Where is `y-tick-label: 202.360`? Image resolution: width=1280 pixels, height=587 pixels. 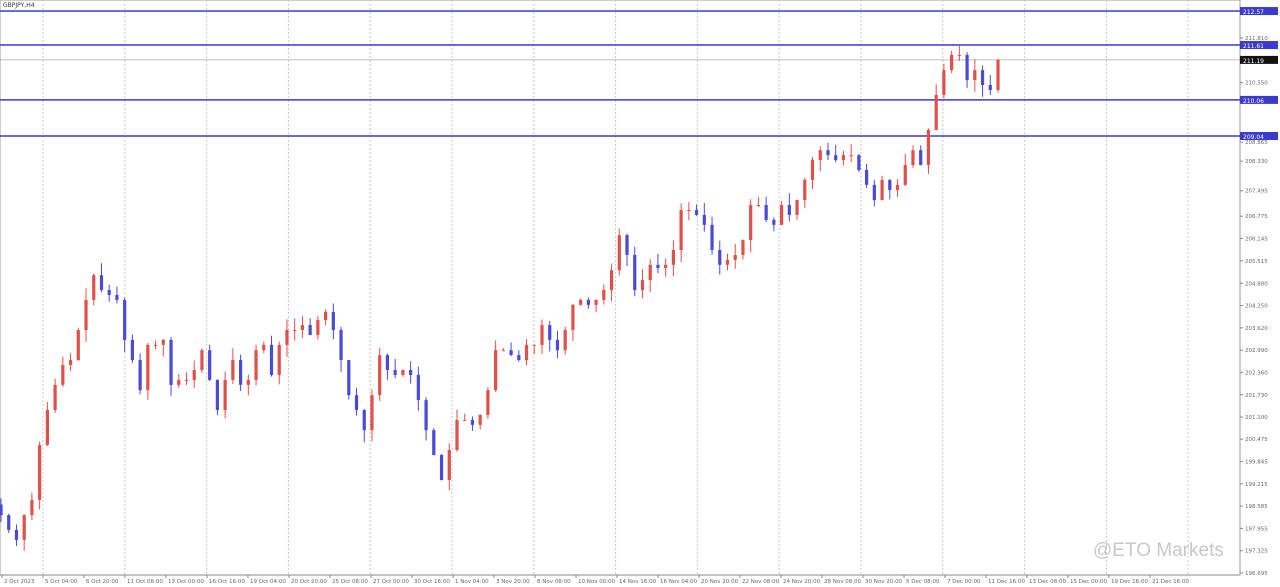 y-tick-label: 202.360 is located at coordinates (1256, 373).